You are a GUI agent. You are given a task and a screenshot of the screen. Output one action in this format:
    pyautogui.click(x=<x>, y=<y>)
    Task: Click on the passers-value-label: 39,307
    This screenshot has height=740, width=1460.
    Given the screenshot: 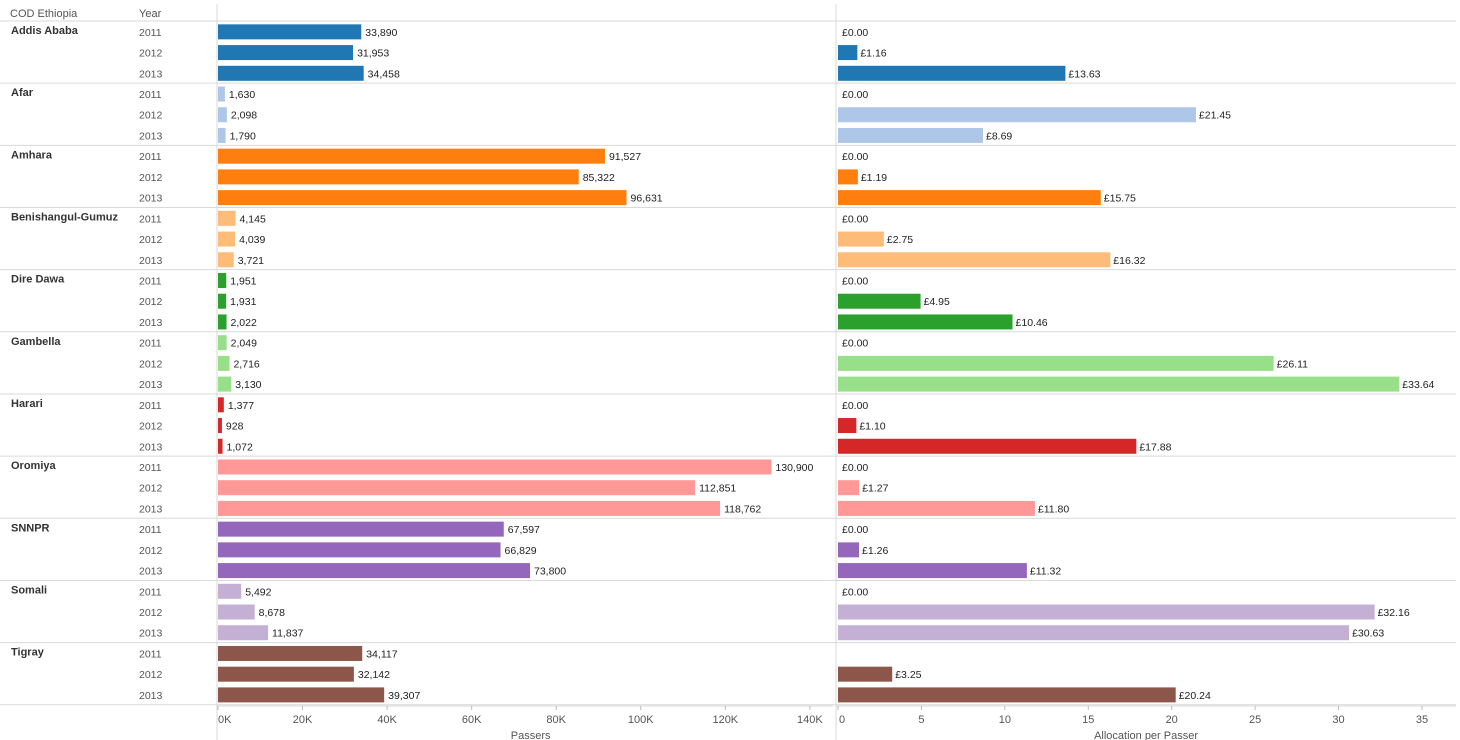 What is the action you would take?
    pyautogui.click(x=404, y=696)
    